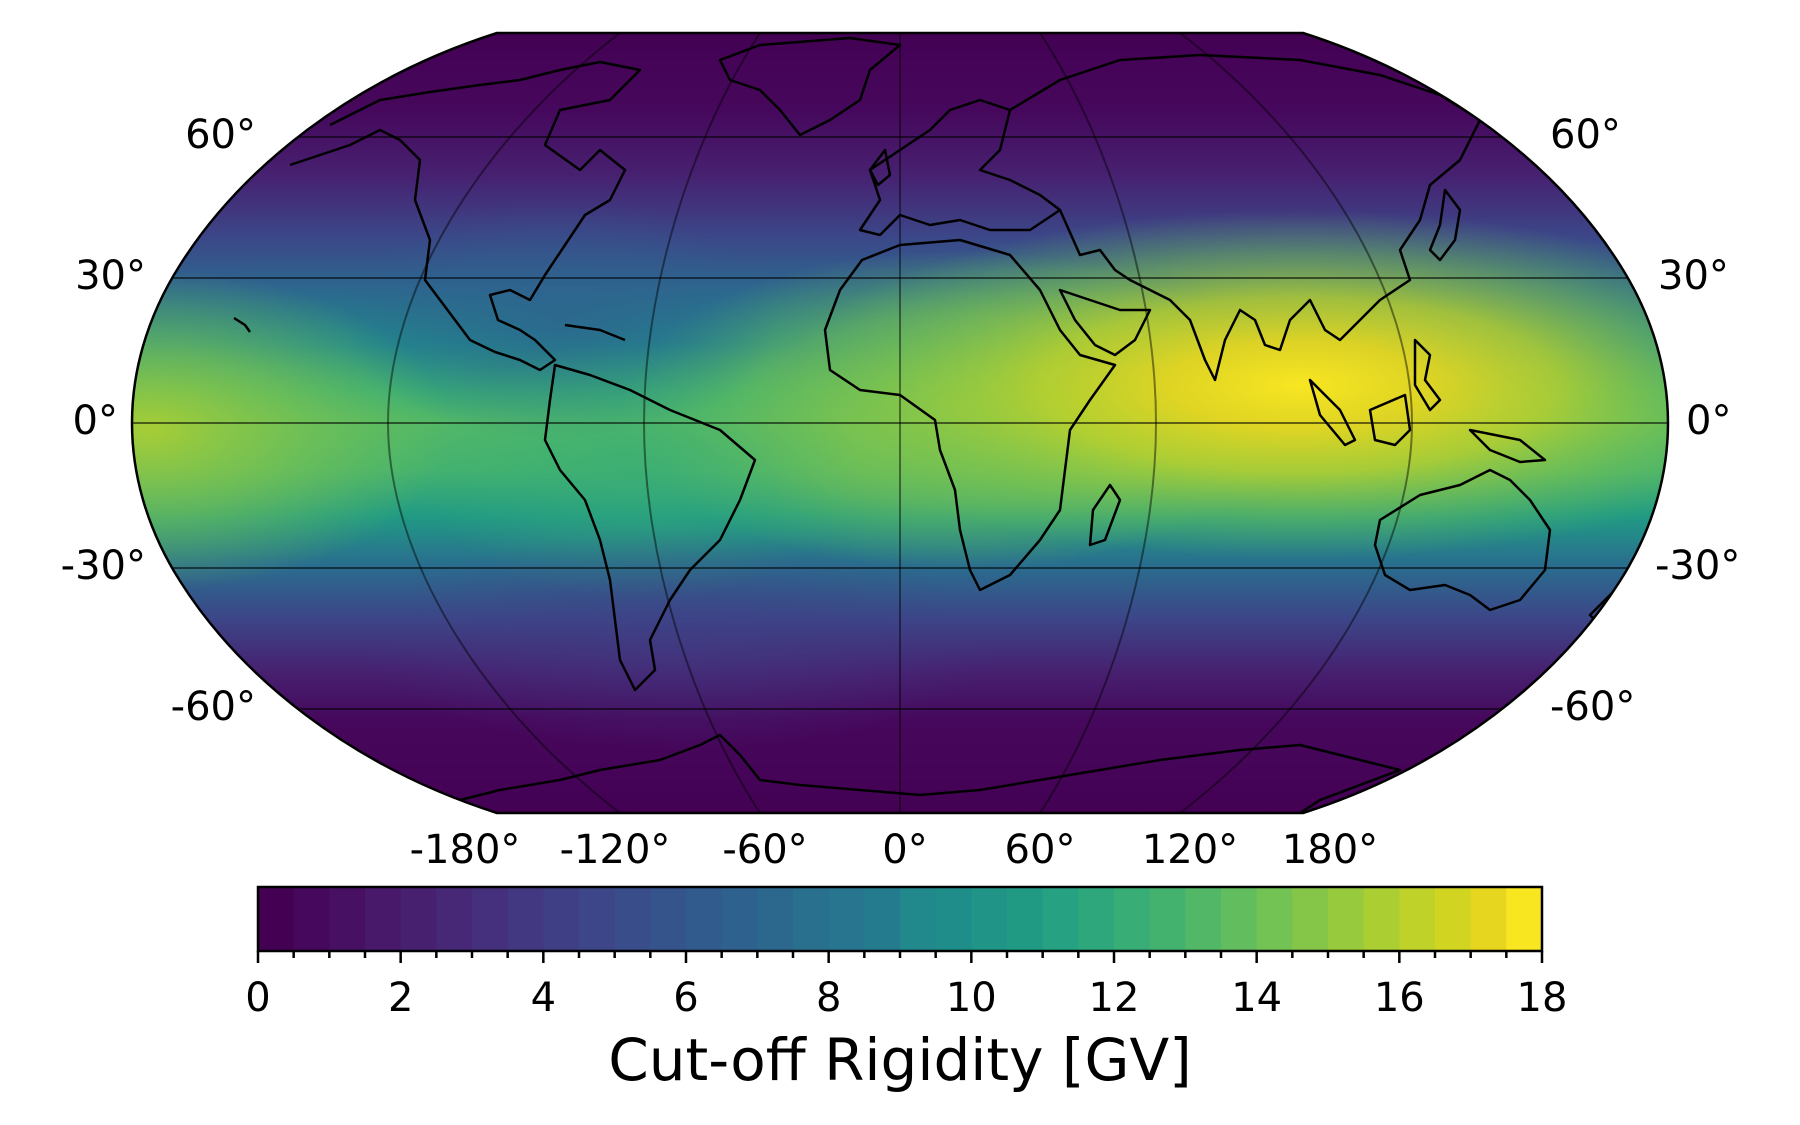  Describe the element at coordinates (1693, 276) in the screenshot. I see `lat-label-right-30: 30°` at that location.